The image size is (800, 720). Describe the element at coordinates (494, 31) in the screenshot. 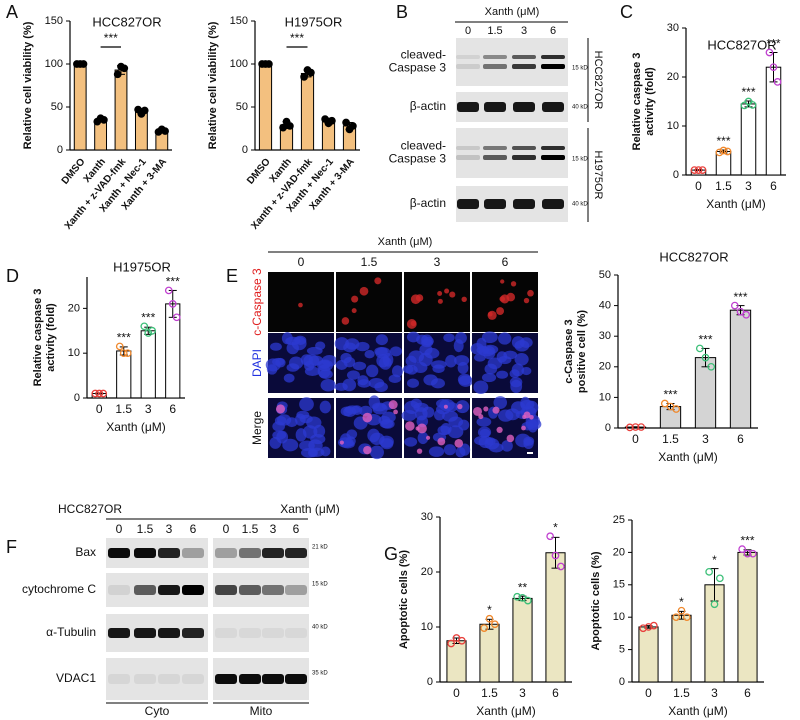

I see `lane-label: 1.5` at that location.